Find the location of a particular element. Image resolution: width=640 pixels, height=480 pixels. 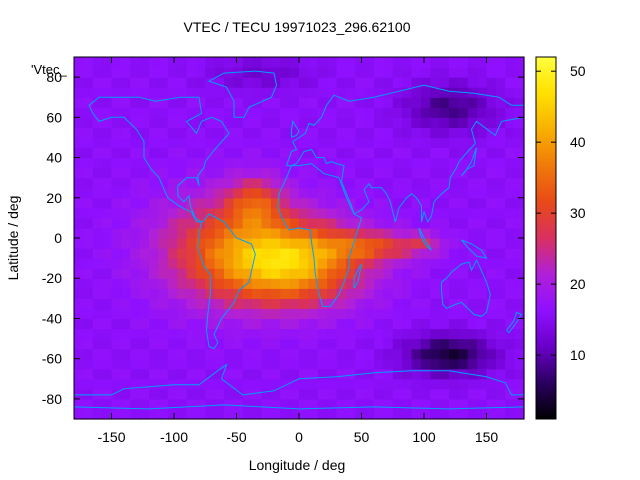

plot-key-label: 'Vtec_ is located at coordinates (49, 69).